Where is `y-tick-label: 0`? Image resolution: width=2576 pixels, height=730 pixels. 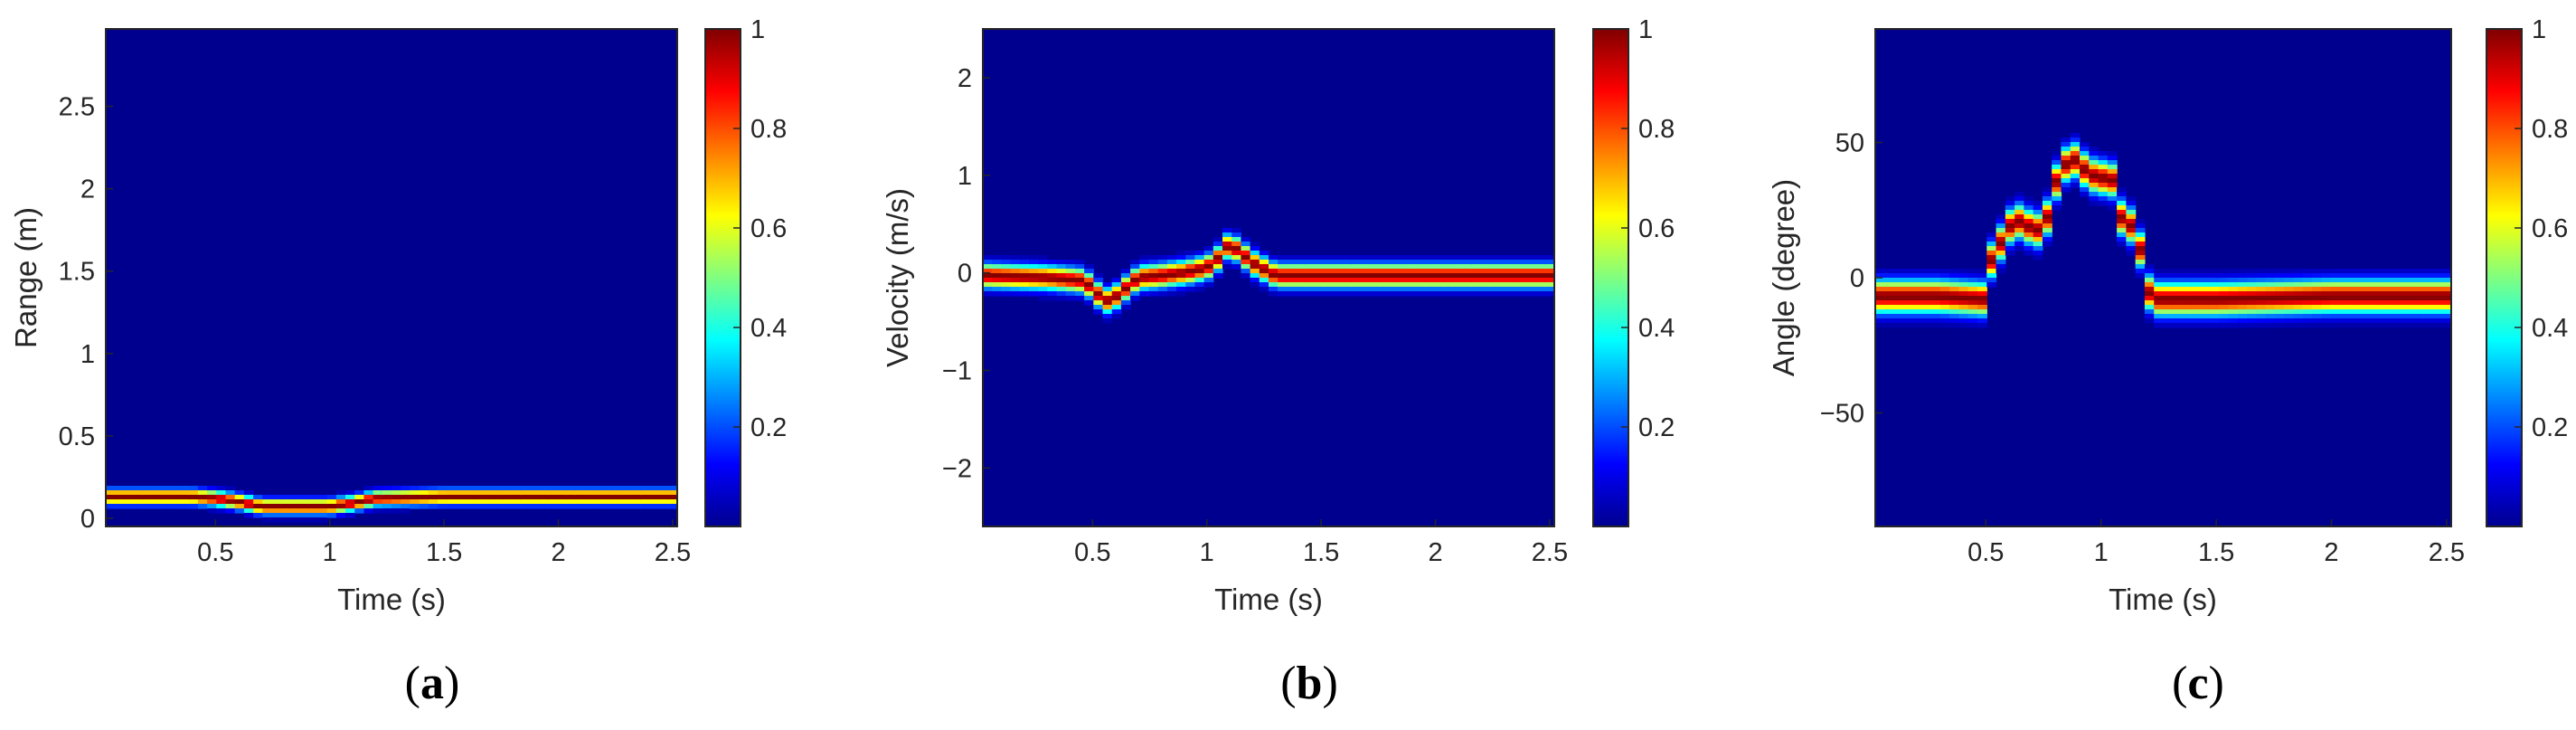
y-tick-label: 0 is located at coordinates (965, 274).